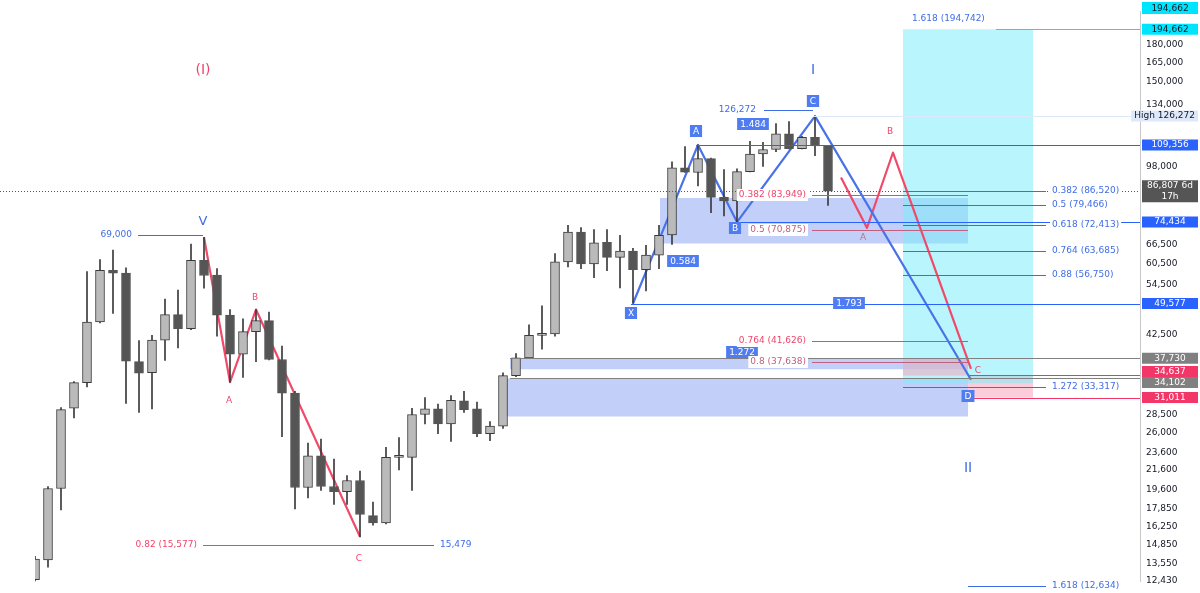 The width and height of the screenshot is (1200, 593). I want to click on ref-line-label: High 126,272, so click(1164, 115).